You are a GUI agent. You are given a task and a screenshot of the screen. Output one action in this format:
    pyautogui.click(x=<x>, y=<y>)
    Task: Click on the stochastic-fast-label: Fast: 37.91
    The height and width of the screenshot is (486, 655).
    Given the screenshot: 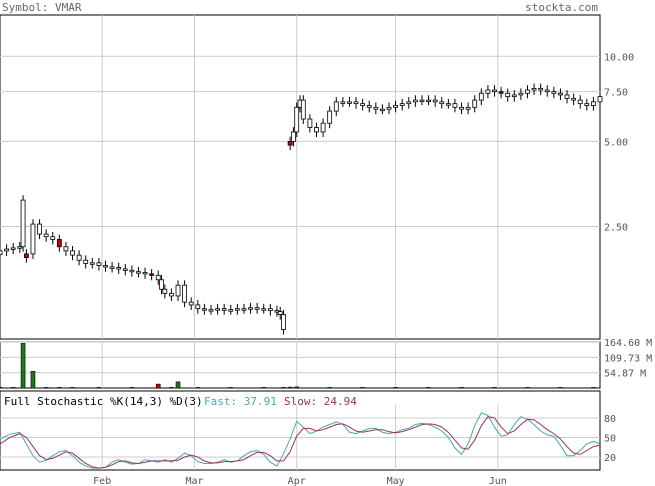 What is the action you would take?
    pyautogui.click(x=240, y=401)
    